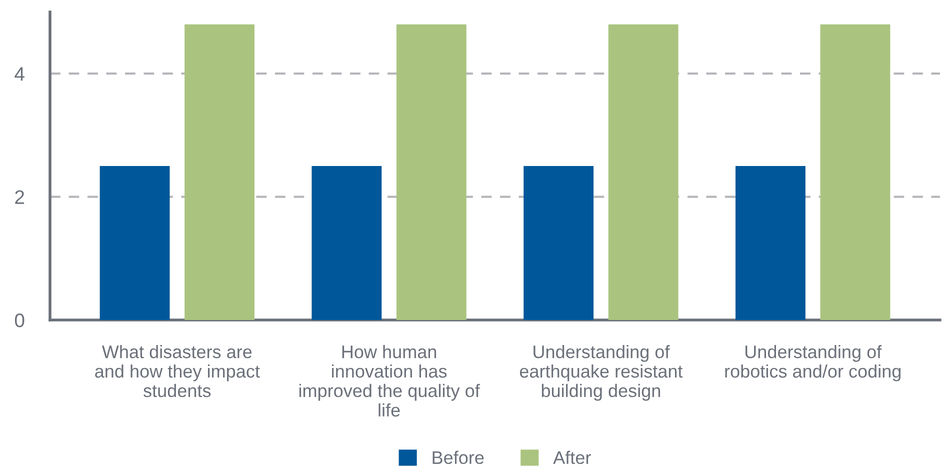 The width and height of the screenshot is (948, 470). What do you see at coordinates (389, 381) in the screenshot?
I see `x-tick-label: How human innovation has improved the quality of life` at bounding box center [389, 381].